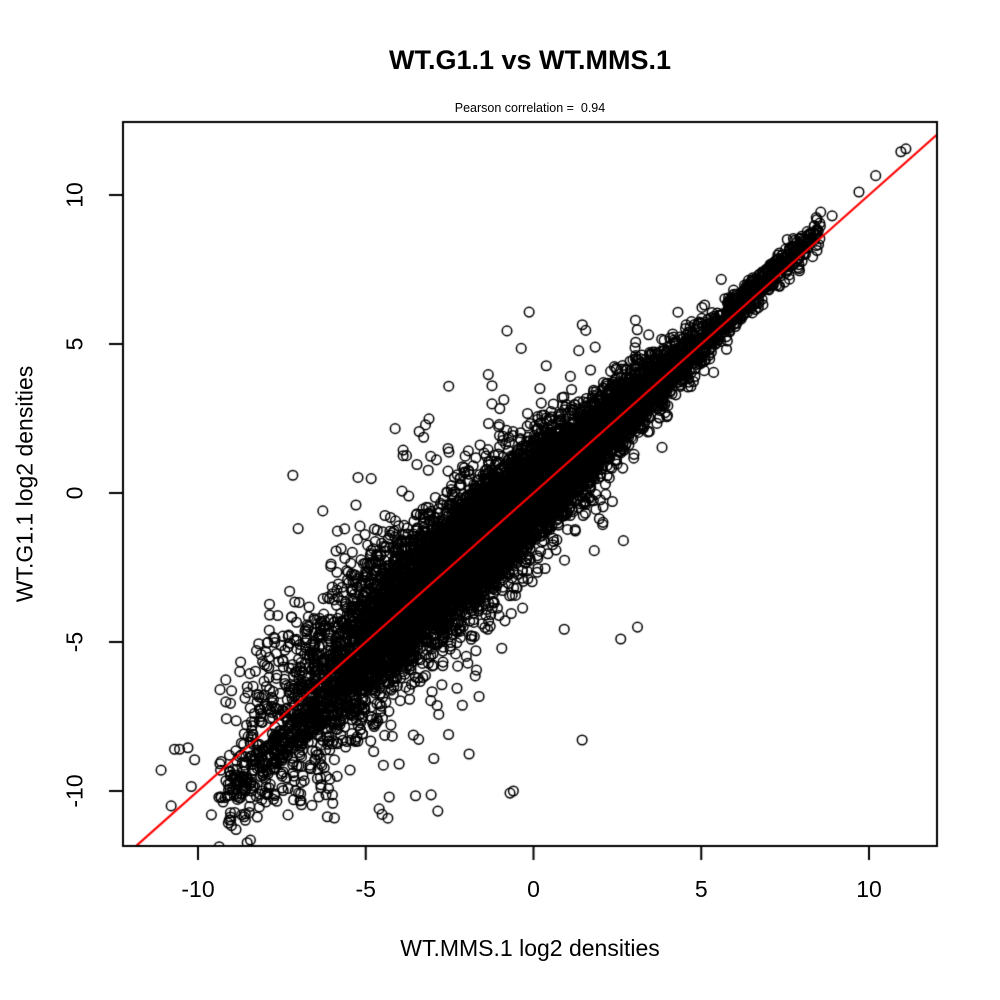 The width and height of the screenshot is (1000, 1000). Describe the element at coordinates (74, 344) in the screenshot. I see `y-tick-label: 5` at that location.